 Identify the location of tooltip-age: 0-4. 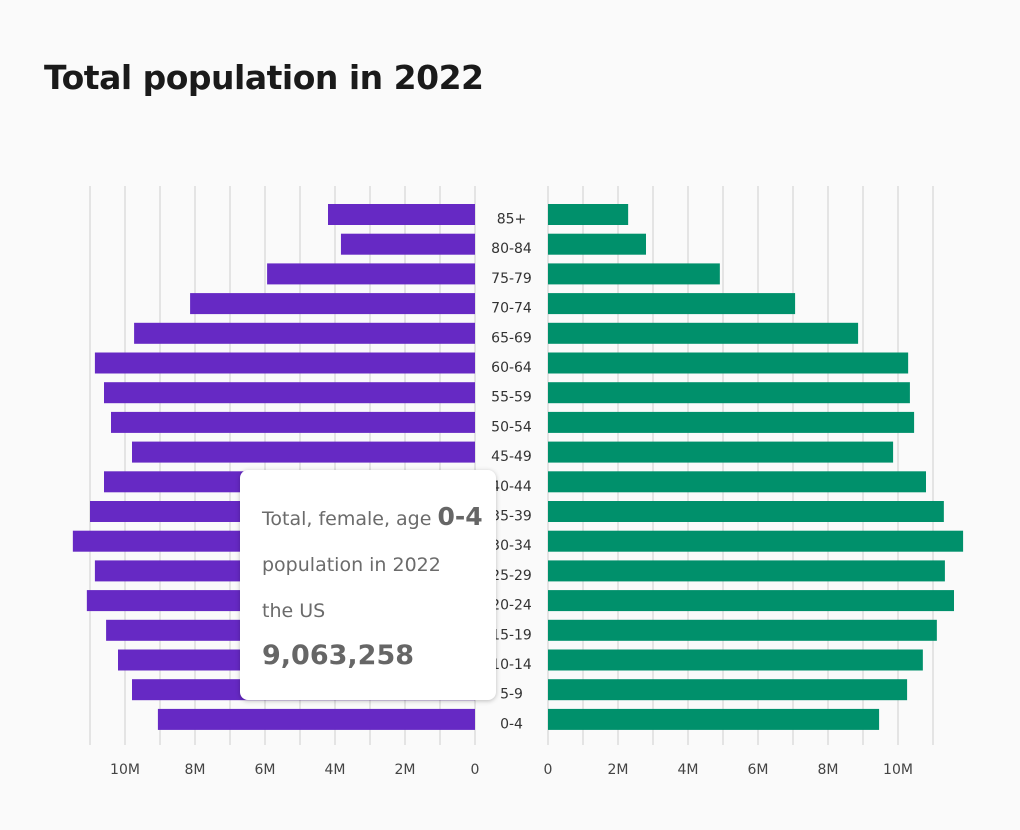
(460, 516).